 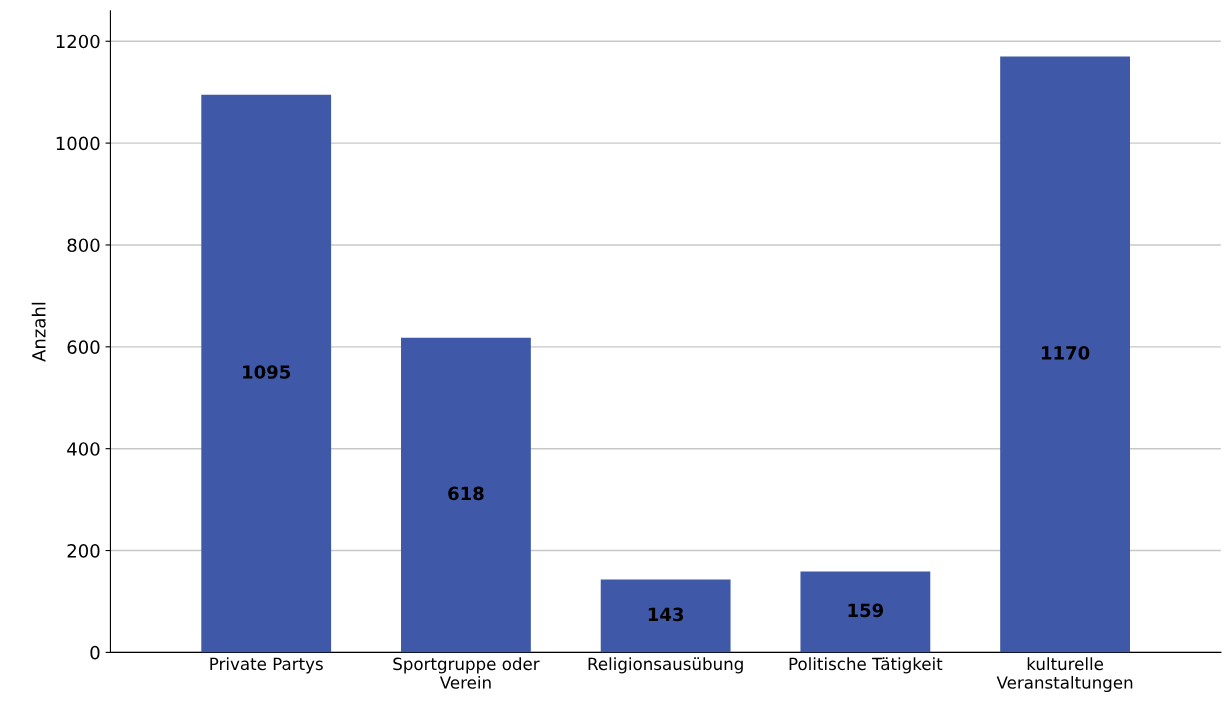 I want to click on y-tick-label: 800, so click(x=83, y=245).